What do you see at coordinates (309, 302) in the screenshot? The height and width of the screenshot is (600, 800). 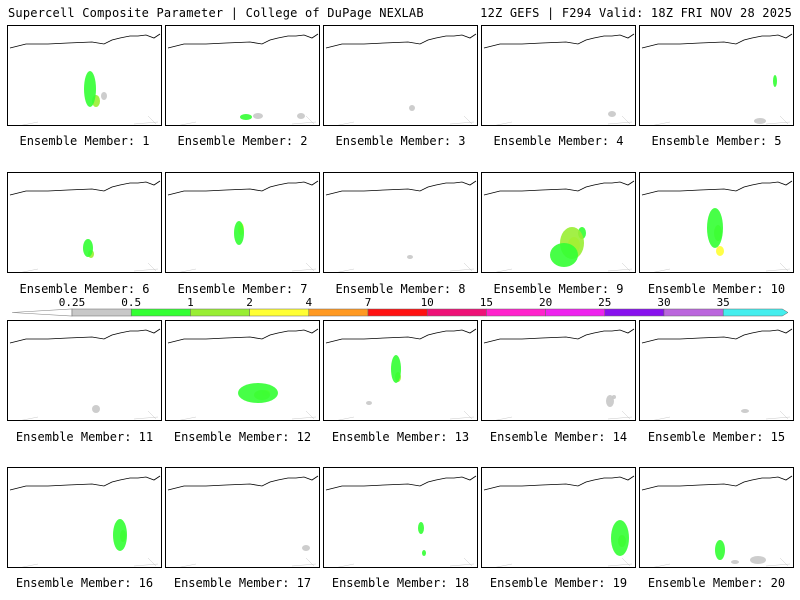 I see `colorbar-tick-label: 4` at bounding box center [309, 302].